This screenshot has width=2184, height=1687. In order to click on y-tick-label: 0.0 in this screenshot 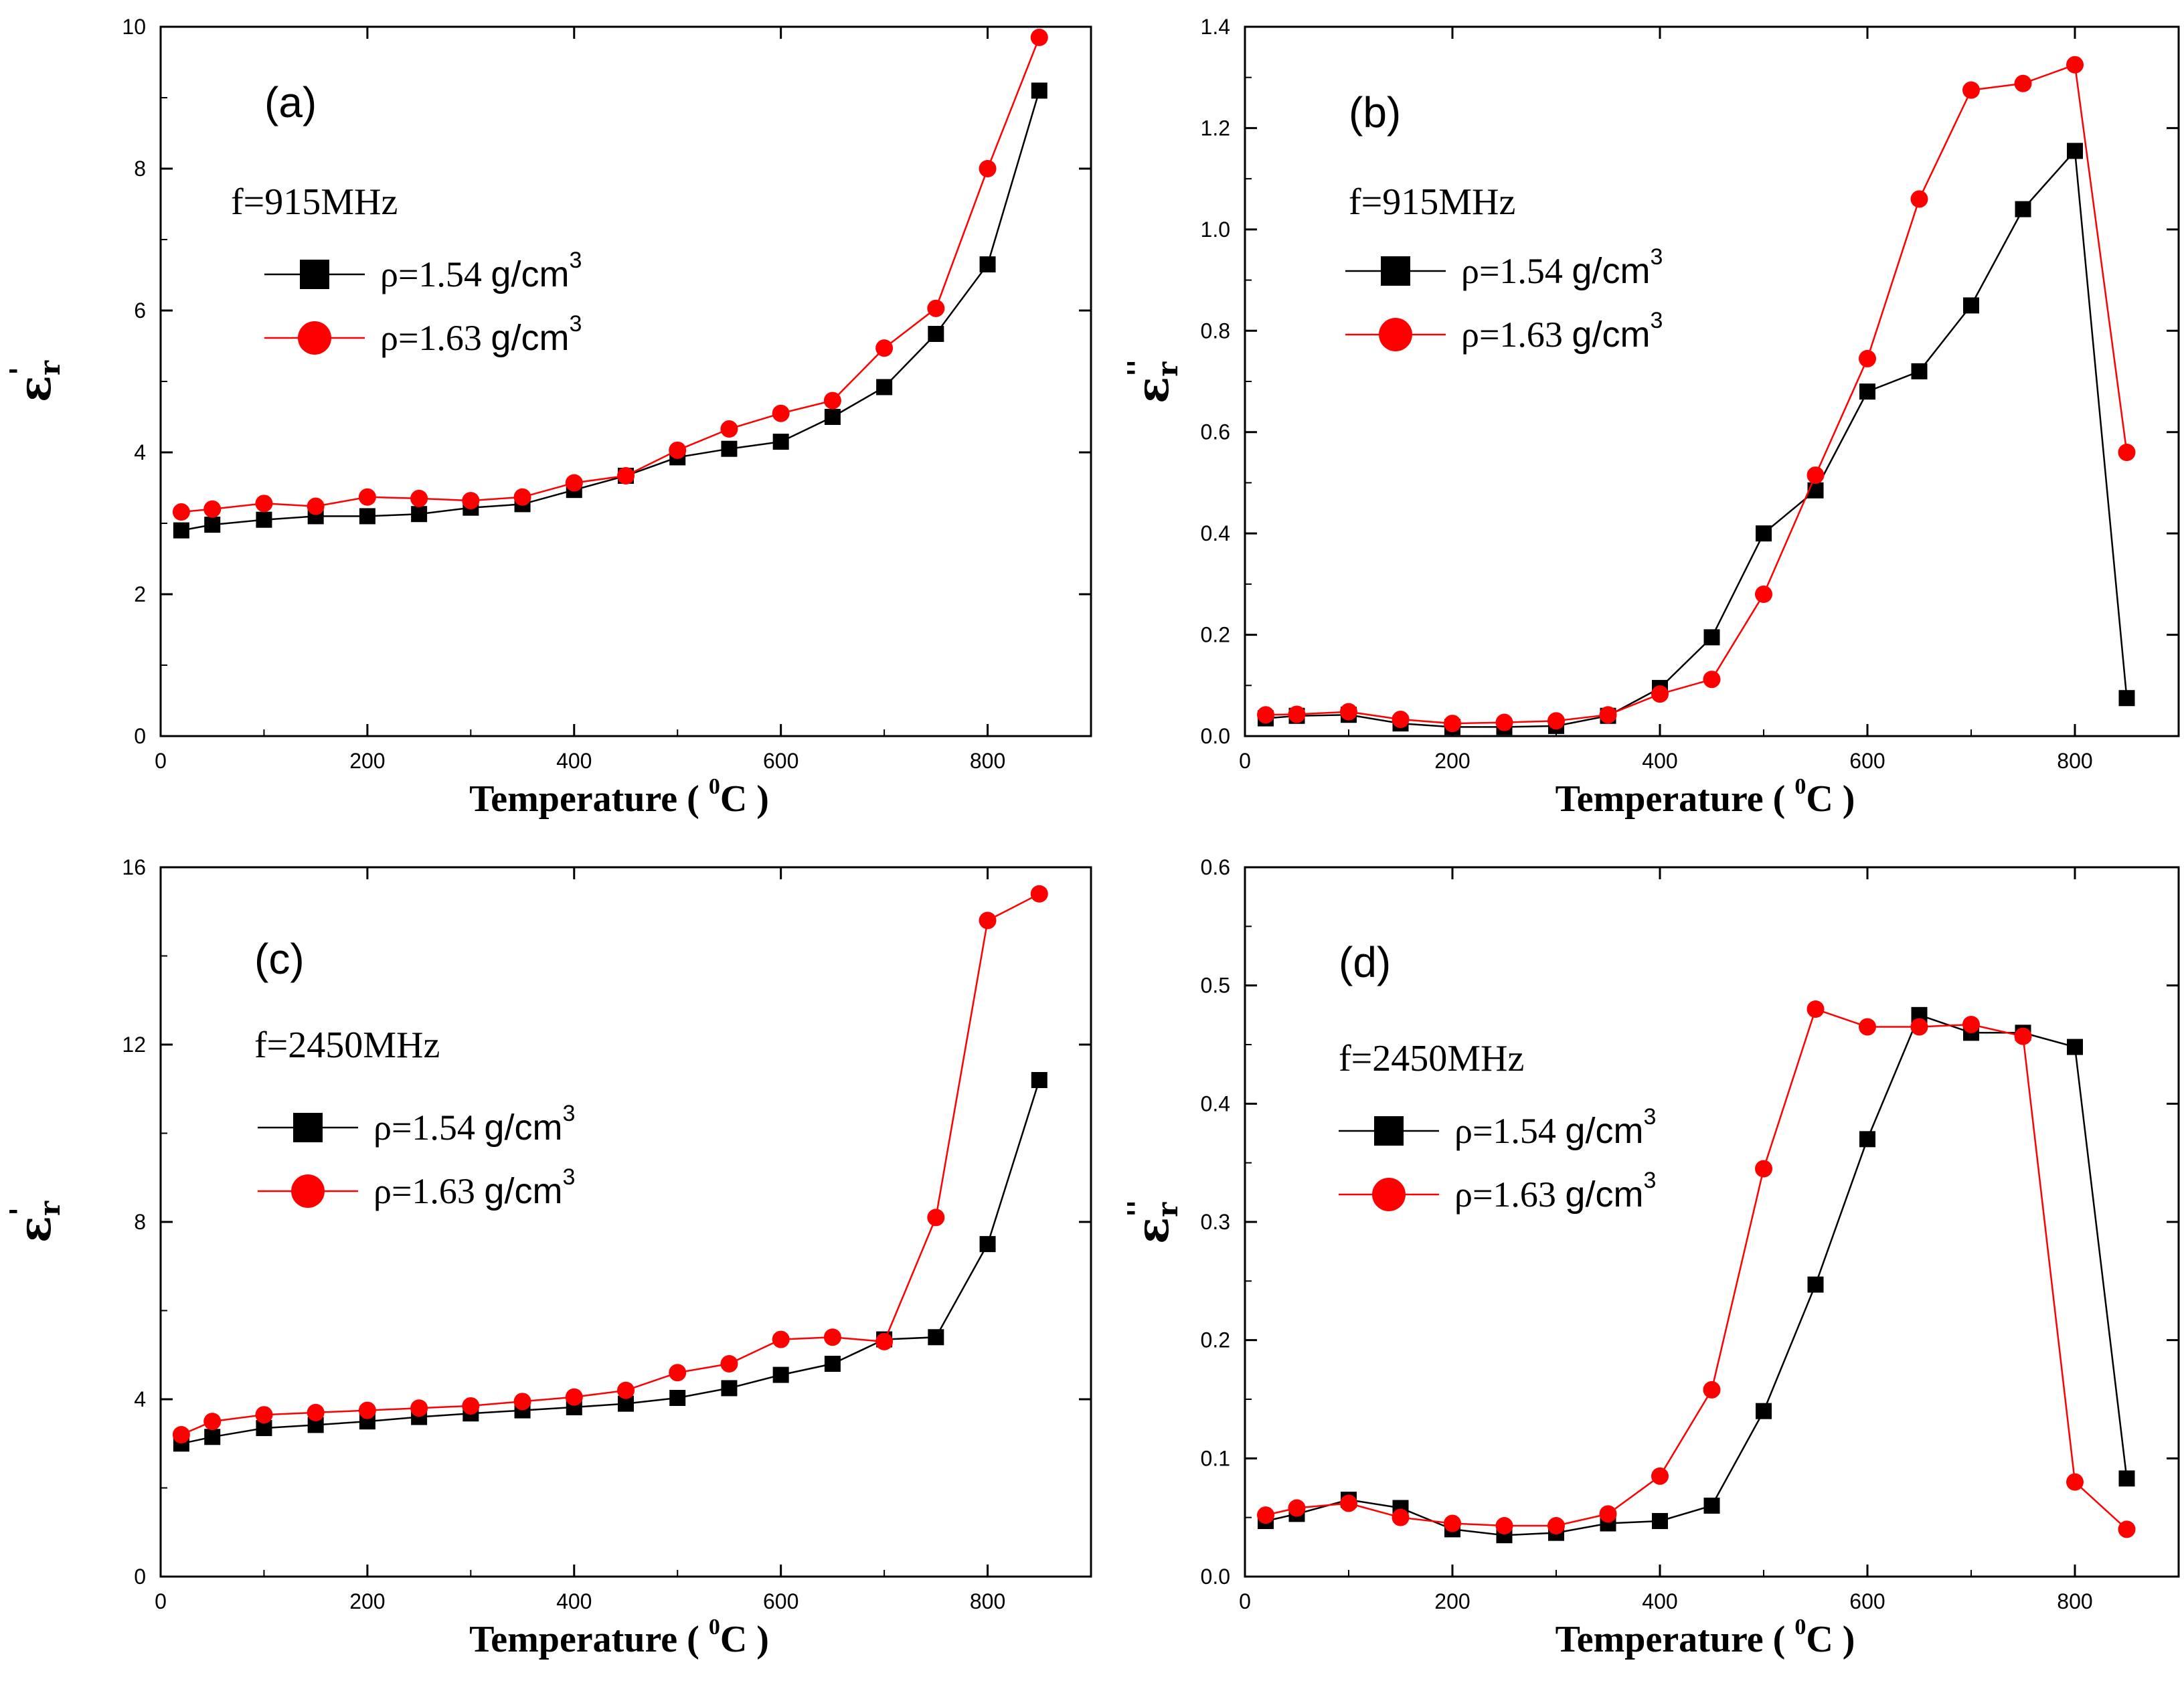, I will do `click(1215, 1577)`.